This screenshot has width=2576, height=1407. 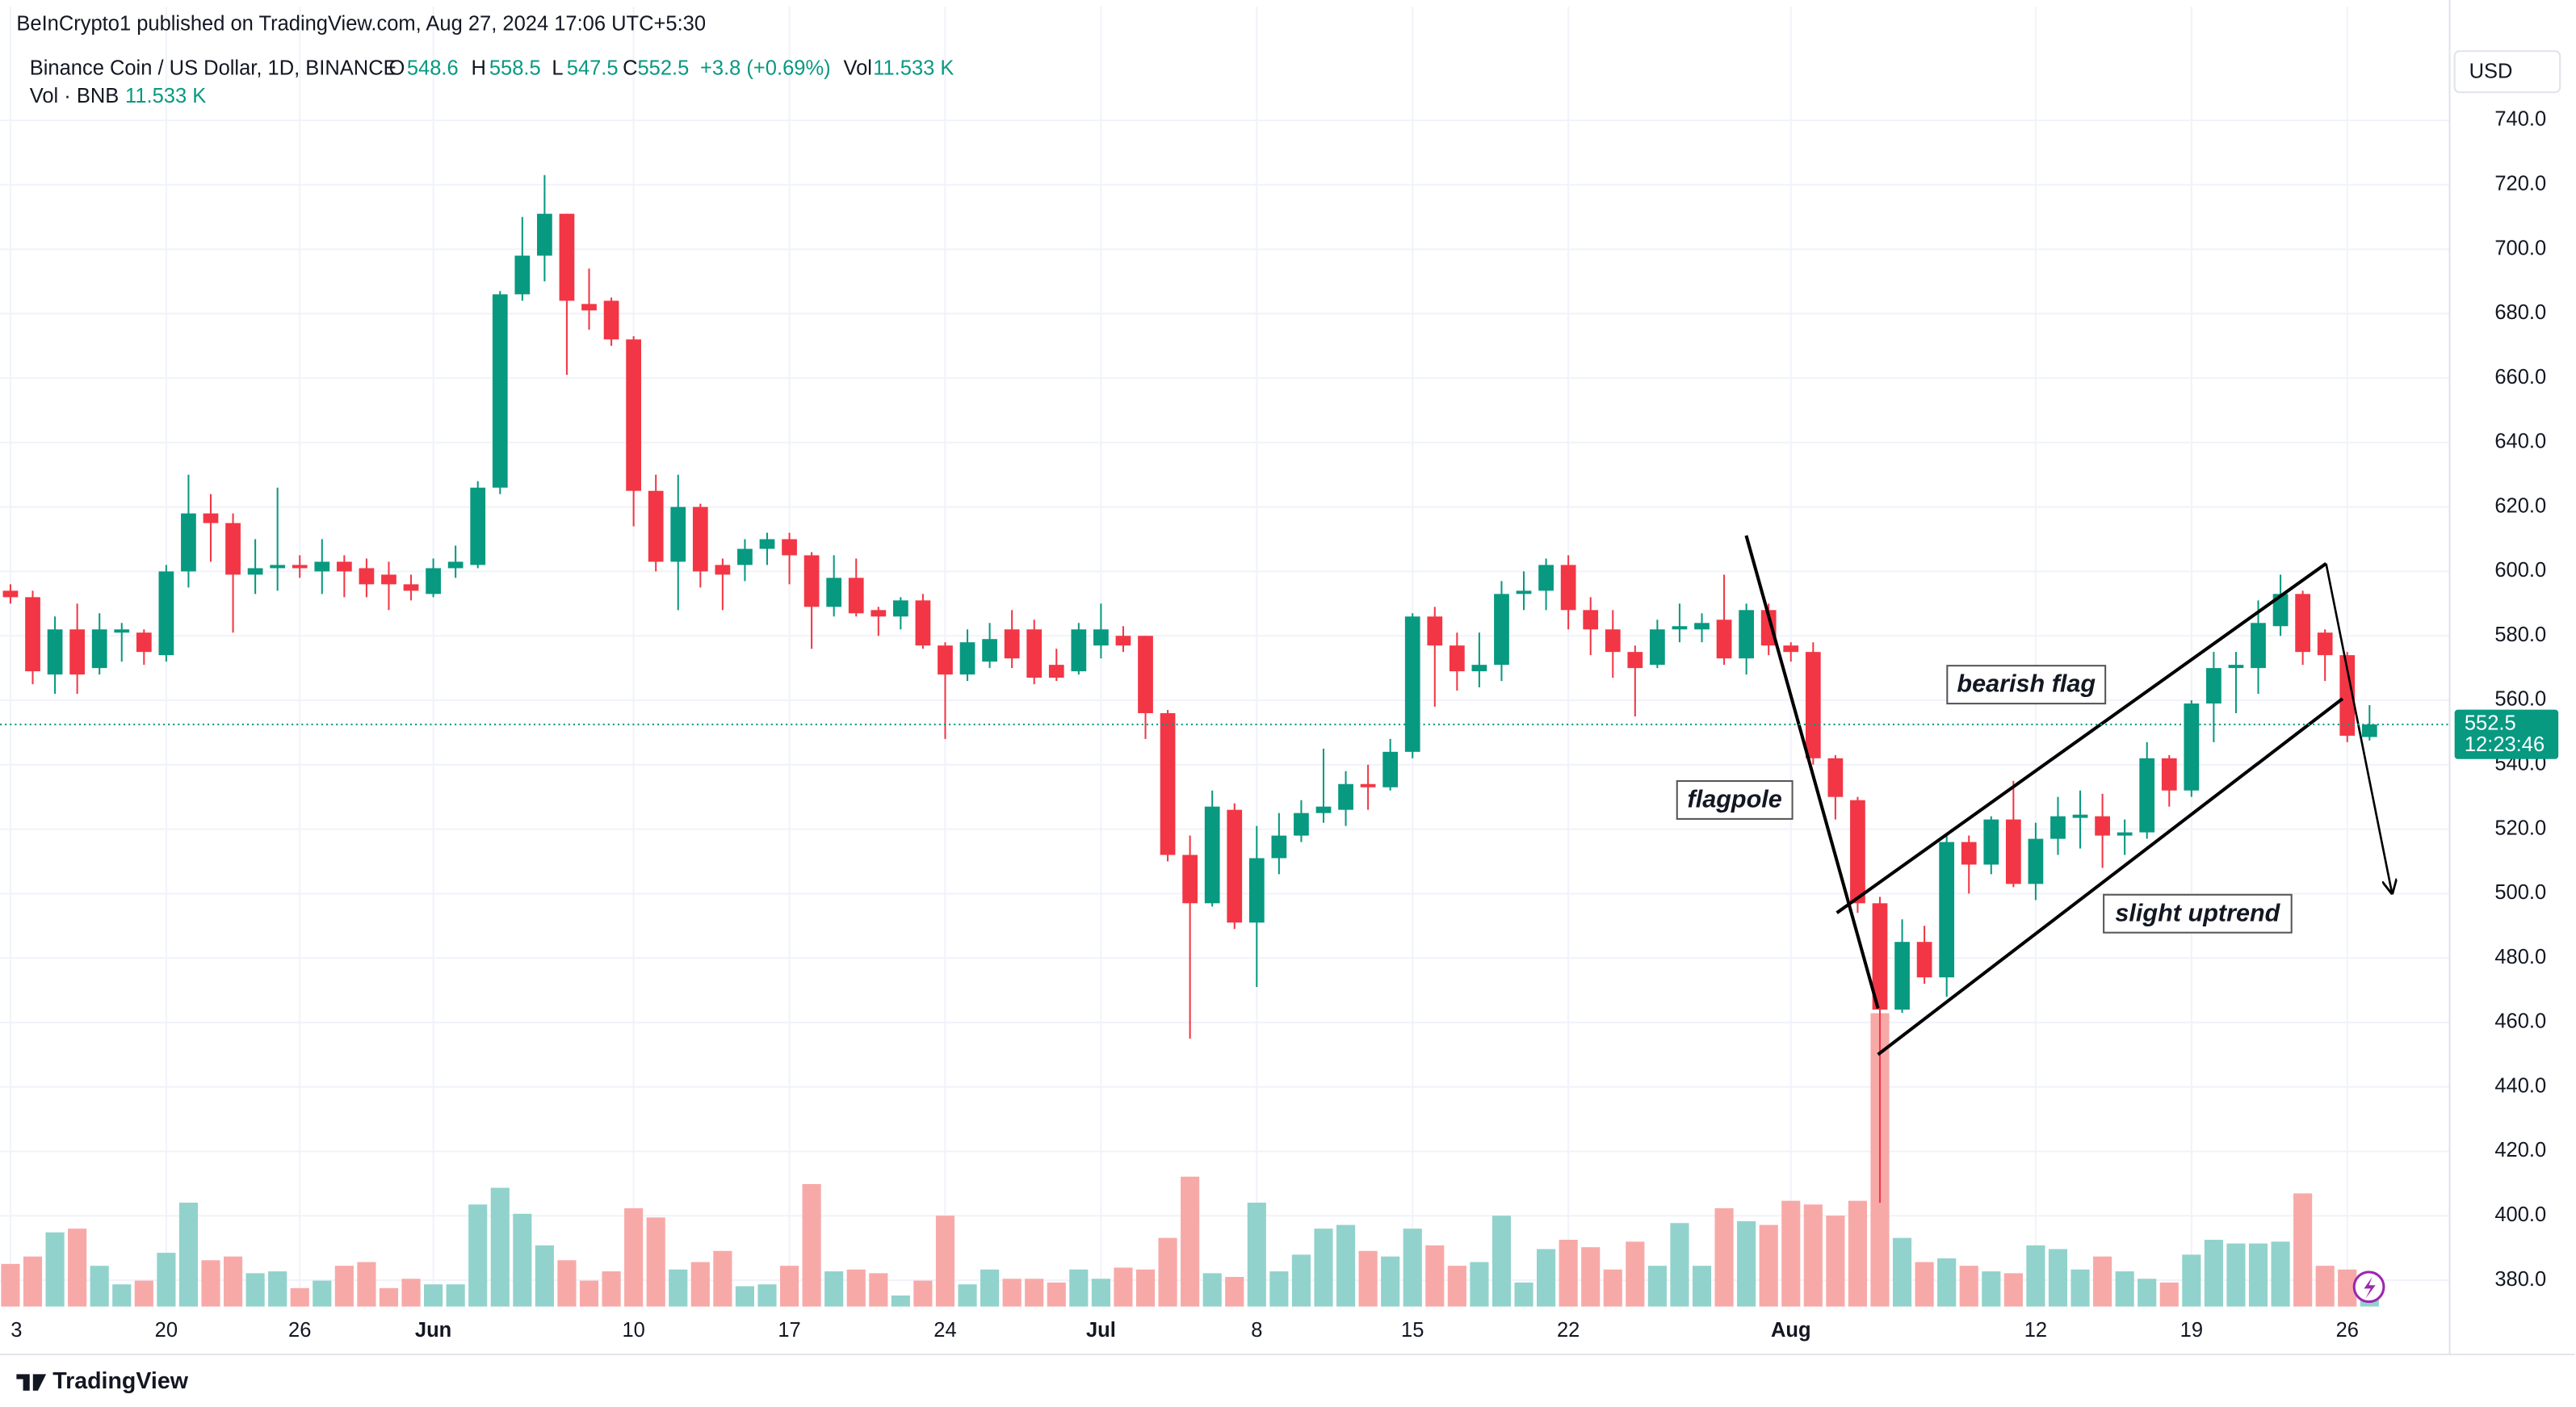 What do you see at coordinates (396, 68) in the screenshot?
I see `ohlc-key: O` at bounding box center [396, 68].